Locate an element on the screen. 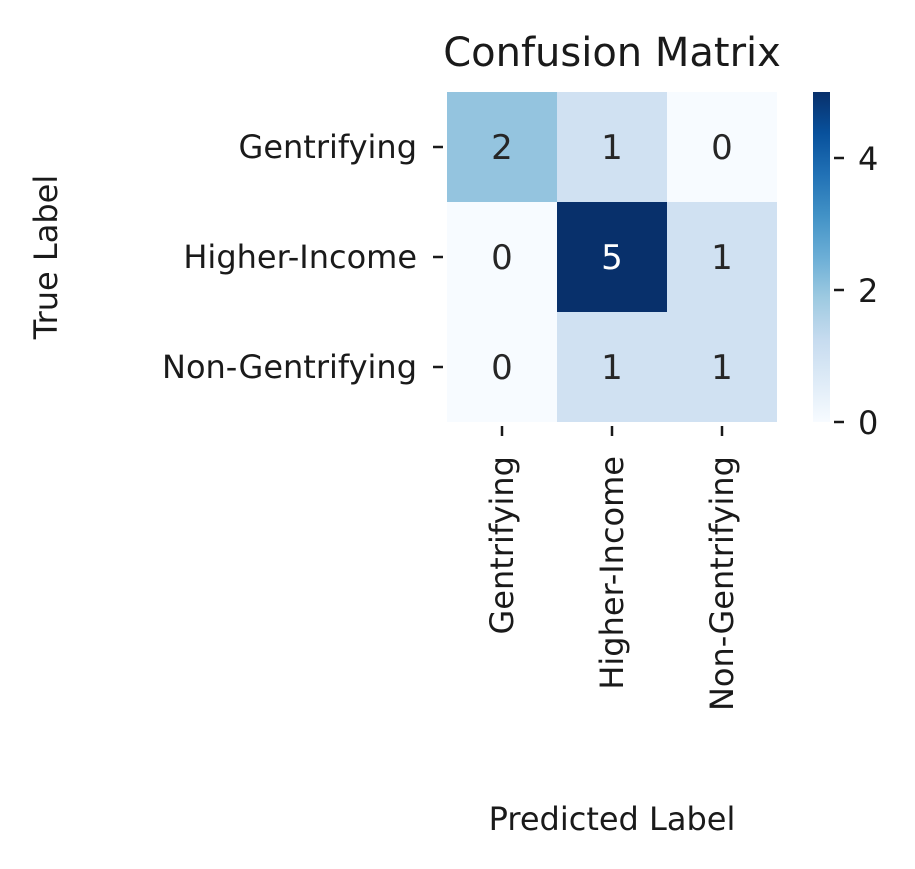 The height and width of the screenshot is (869, 915). colorbar-tick-label: 0 is located at coordinates (868, 423).